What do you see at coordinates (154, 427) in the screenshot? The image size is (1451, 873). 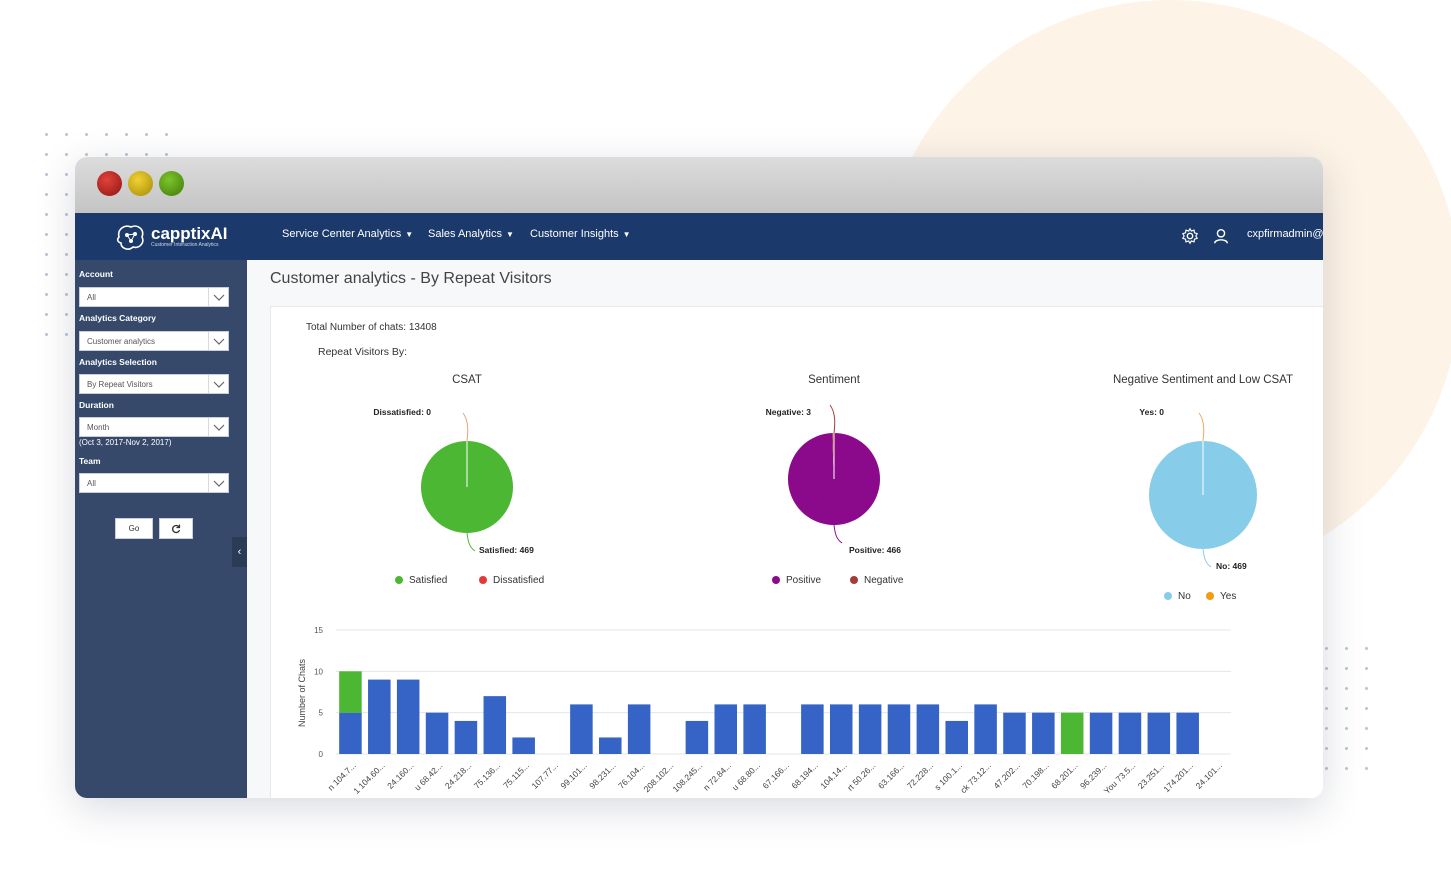 I see `duration-select: Month` at bounding box center [154, 427].